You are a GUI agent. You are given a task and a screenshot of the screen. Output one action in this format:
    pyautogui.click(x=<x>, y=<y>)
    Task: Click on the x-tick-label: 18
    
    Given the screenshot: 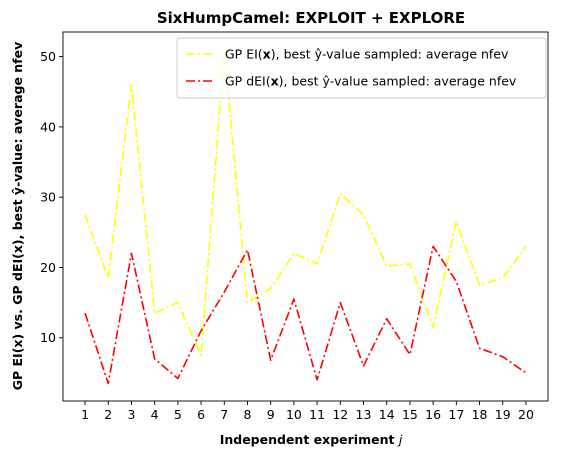 What is the action you would take?
    pyautogui.click(x=480, y=414)
    